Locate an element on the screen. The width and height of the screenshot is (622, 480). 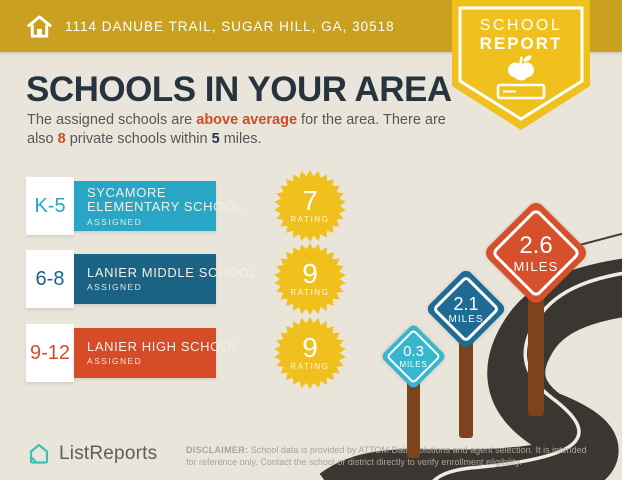
grade-box: 6-8 is located at coordinates (50, 279).